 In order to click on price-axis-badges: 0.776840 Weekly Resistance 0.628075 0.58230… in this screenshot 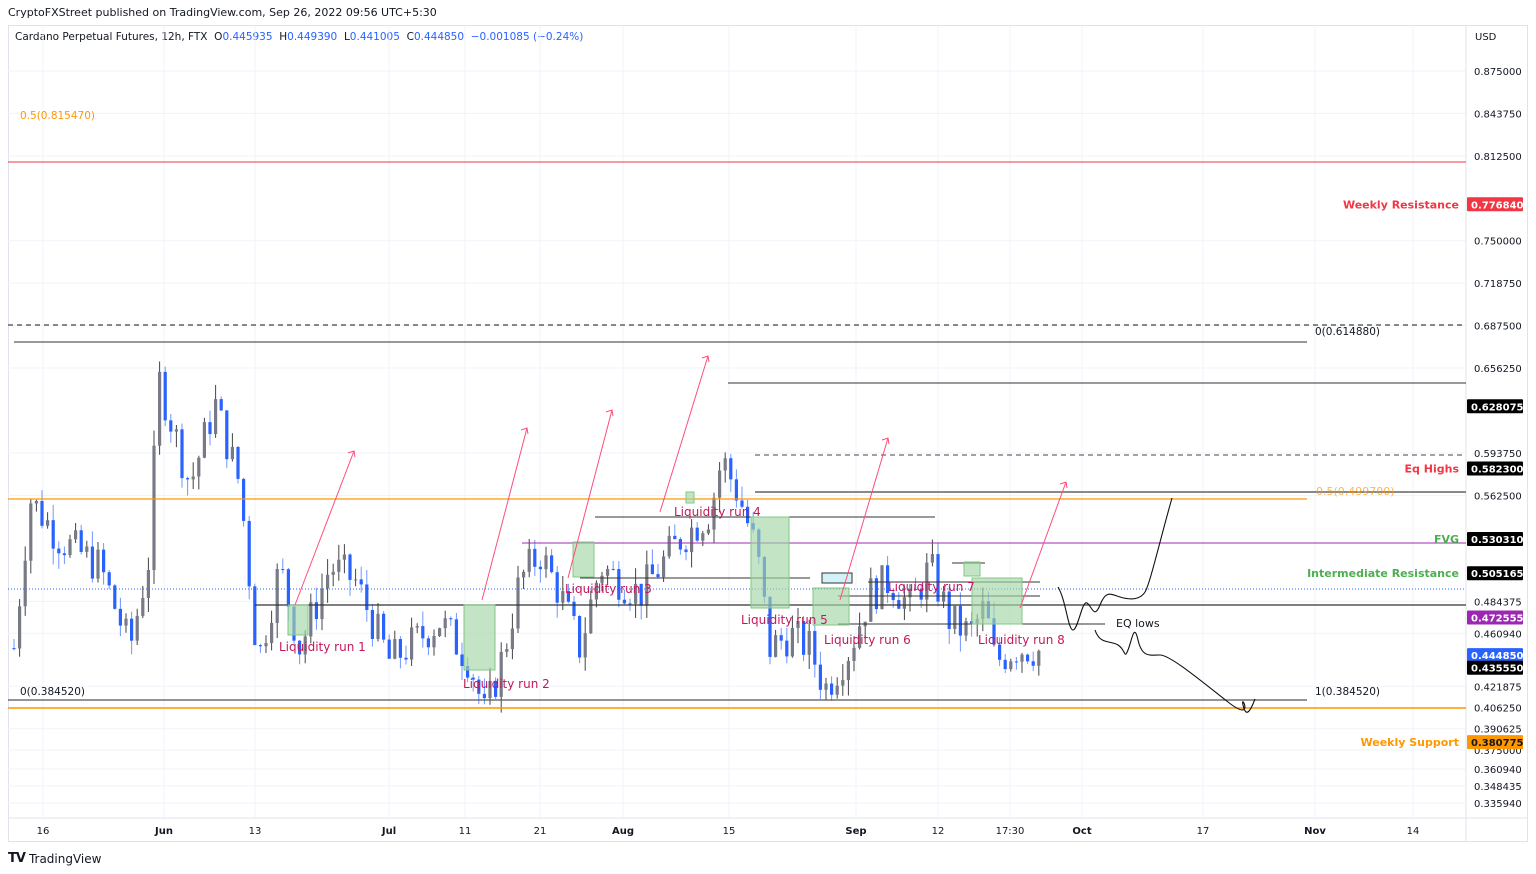, I will do `click(1415, 473)`.